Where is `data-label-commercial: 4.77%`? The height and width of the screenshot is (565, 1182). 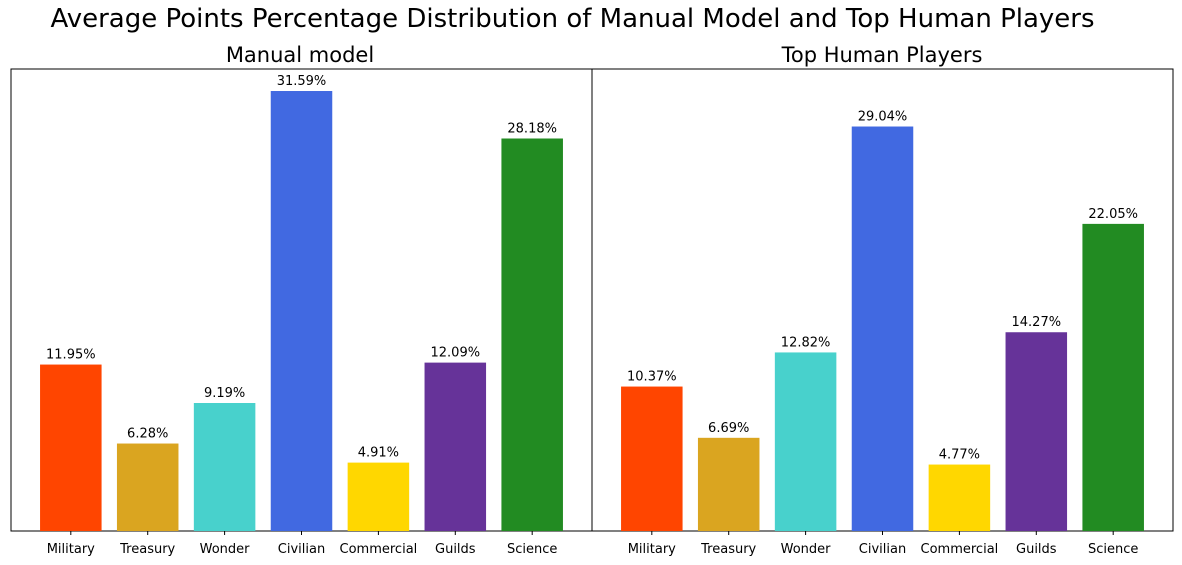
data-label-commercial: 4.77% is located at coordinates (959, 455).